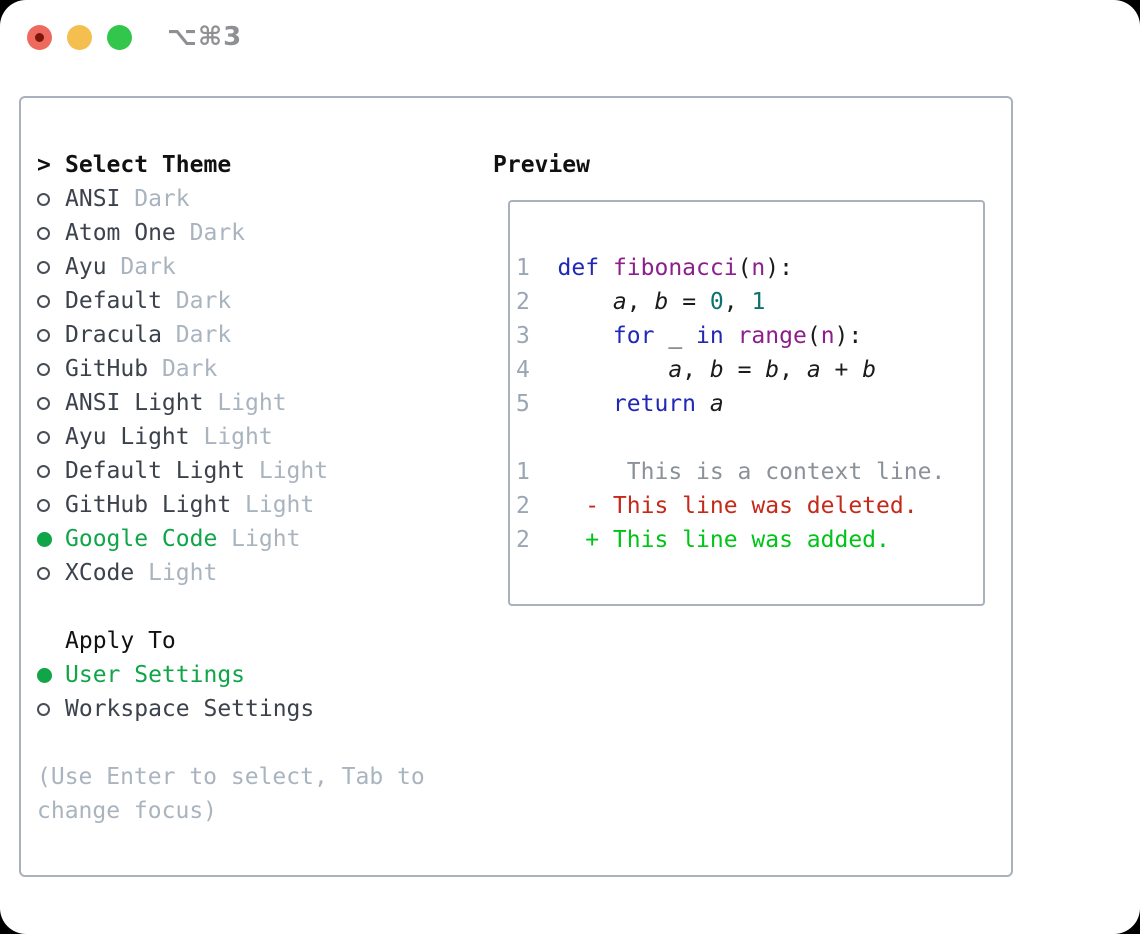 The image size is (1140, 934). I want to click on apply-to-options: User Settings Workspace Settings, so click(251, 692).